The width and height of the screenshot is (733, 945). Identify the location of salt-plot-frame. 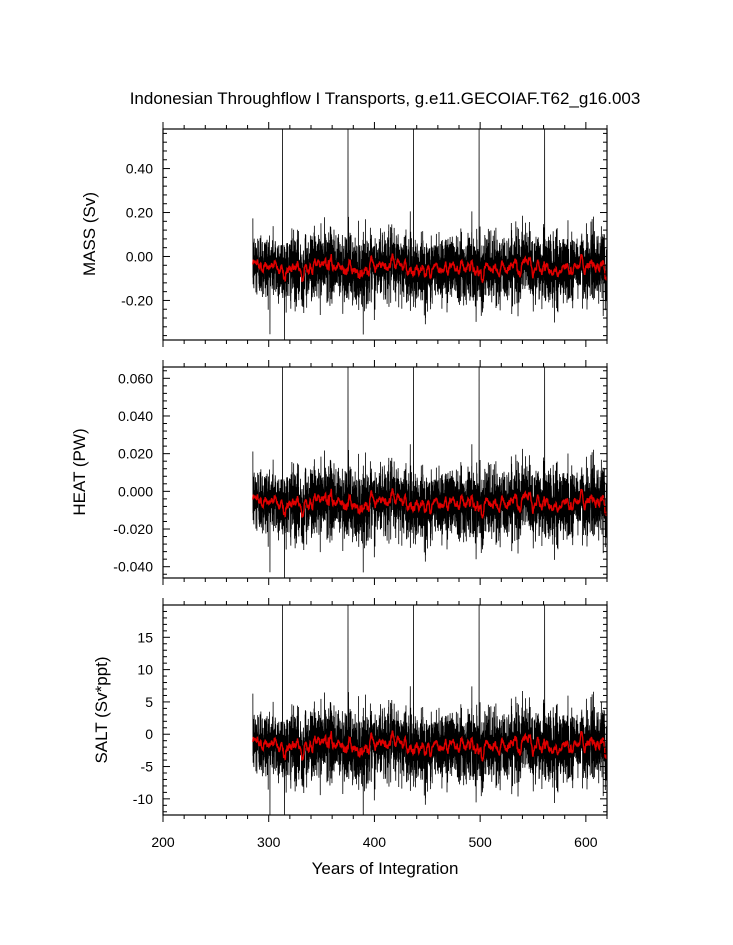
(385, 710).